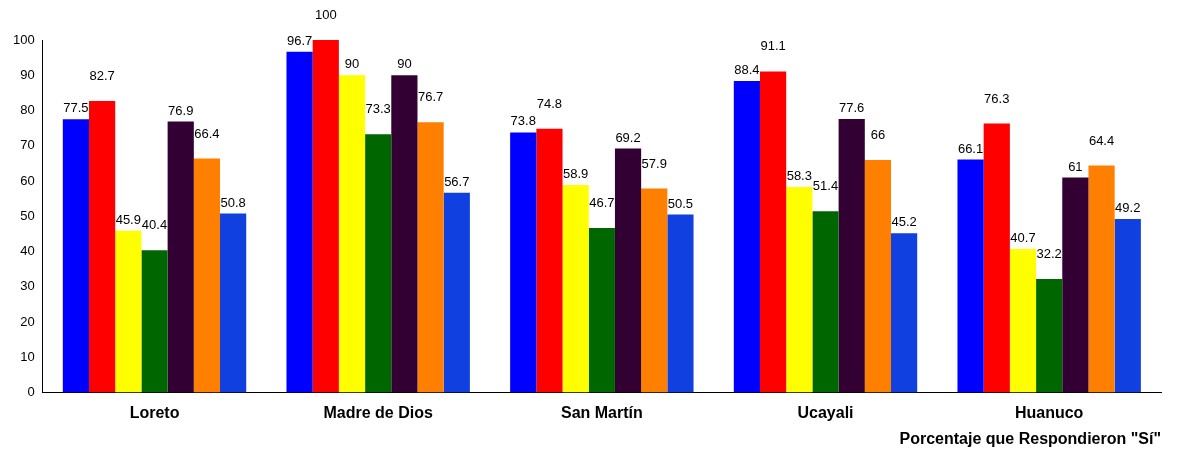 Image resolution: width=1181 pixels, height=458 pixels. Describe the element at coordinates (181, 110) in the screenshot. I see `data-label: 76.9` at that location.